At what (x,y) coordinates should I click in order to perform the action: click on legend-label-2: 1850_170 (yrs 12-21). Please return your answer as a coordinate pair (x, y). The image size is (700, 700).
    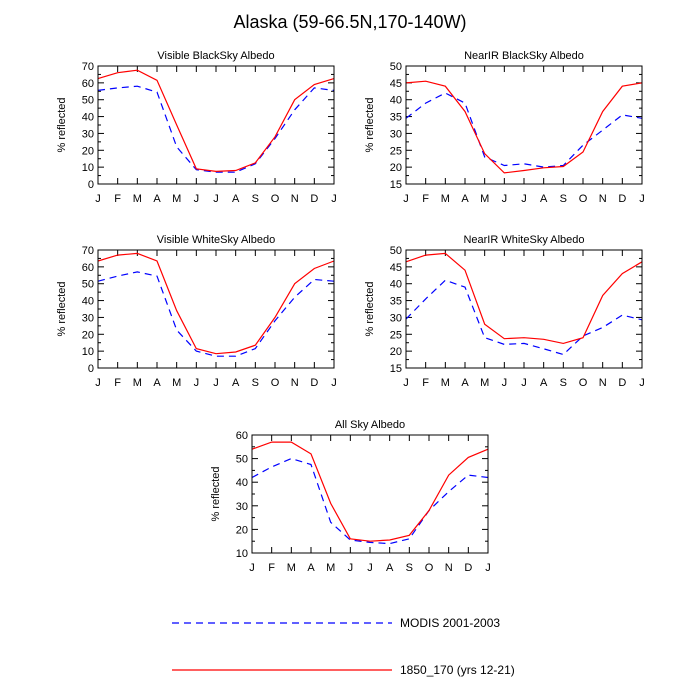
    Looking at the image, I should click on (457, 670).